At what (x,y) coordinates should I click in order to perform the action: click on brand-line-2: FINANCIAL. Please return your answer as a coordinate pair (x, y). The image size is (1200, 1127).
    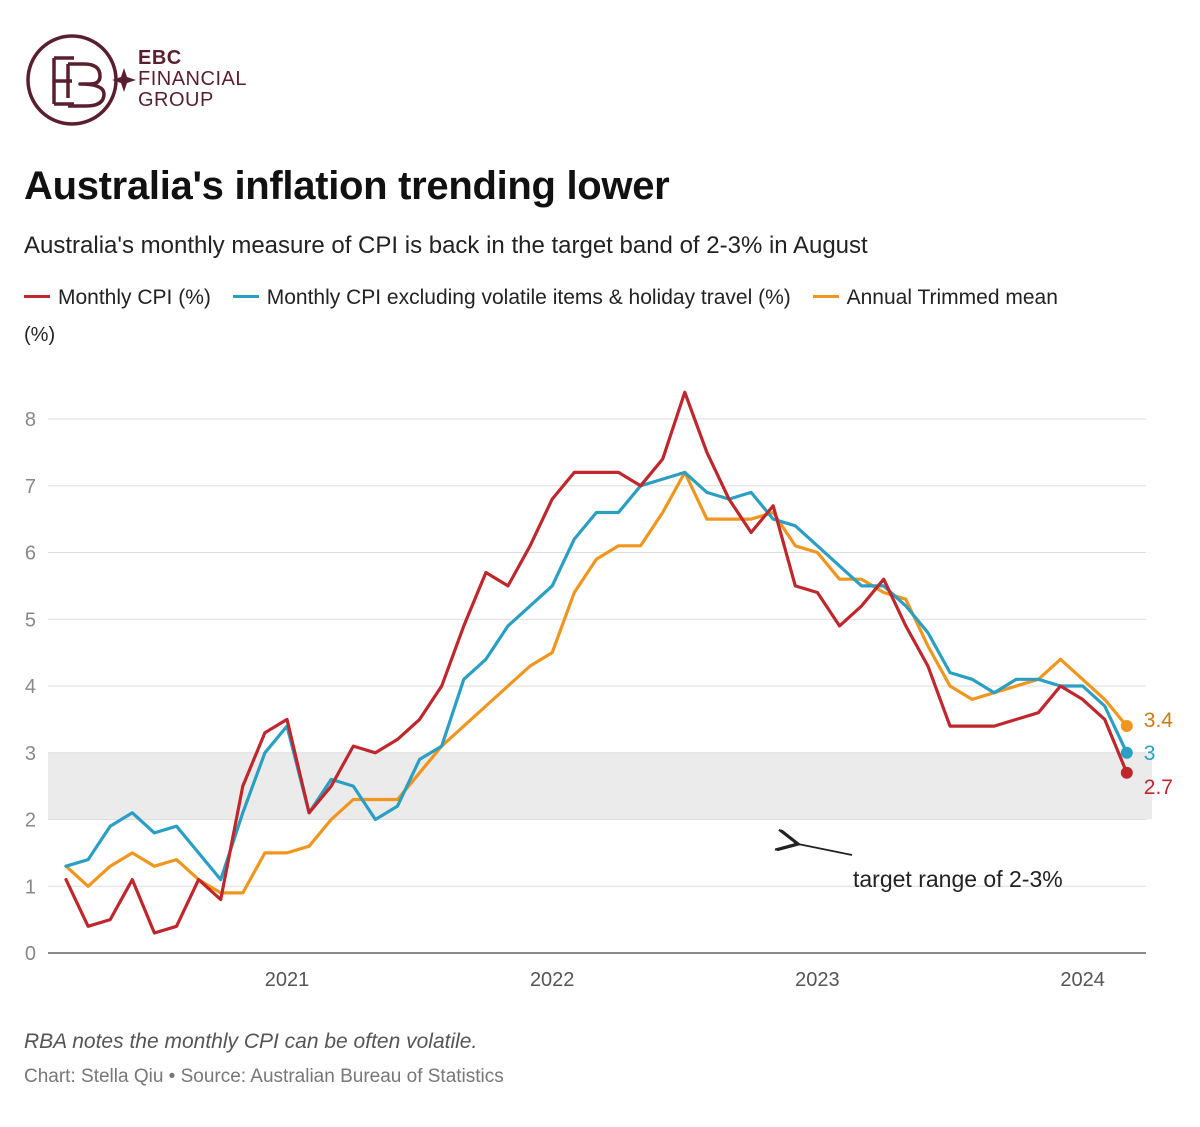
    Looking at the image, I should click on (192, 79).